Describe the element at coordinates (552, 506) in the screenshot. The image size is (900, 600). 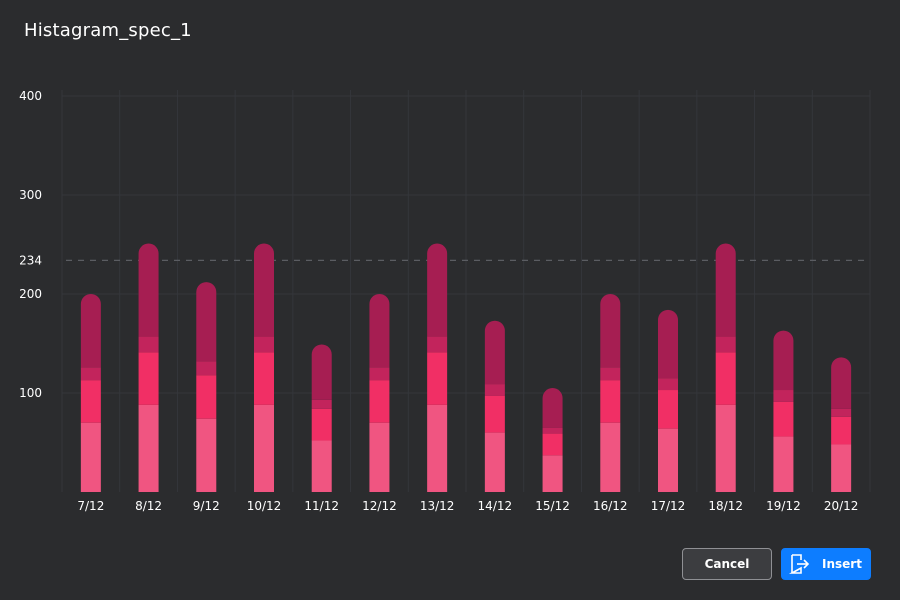
I see `x-tick-label: 15/12` at that location.